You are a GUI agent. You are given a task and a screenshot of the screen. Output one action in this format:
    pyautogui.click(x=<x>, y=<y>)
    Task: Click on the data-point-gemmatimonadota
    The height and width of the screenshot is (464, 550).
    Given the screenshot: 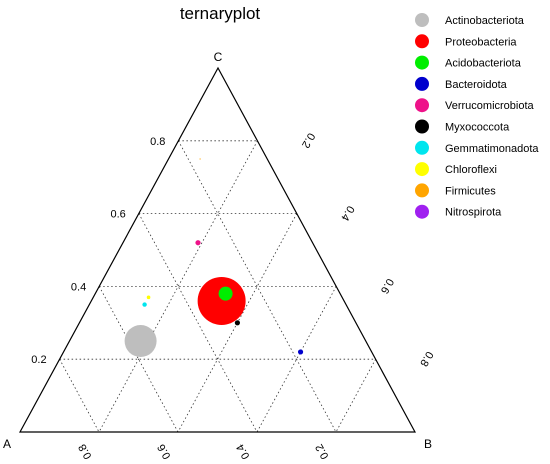 What is the action you would take?
    pyautogui.click(x=144, y=304)
    